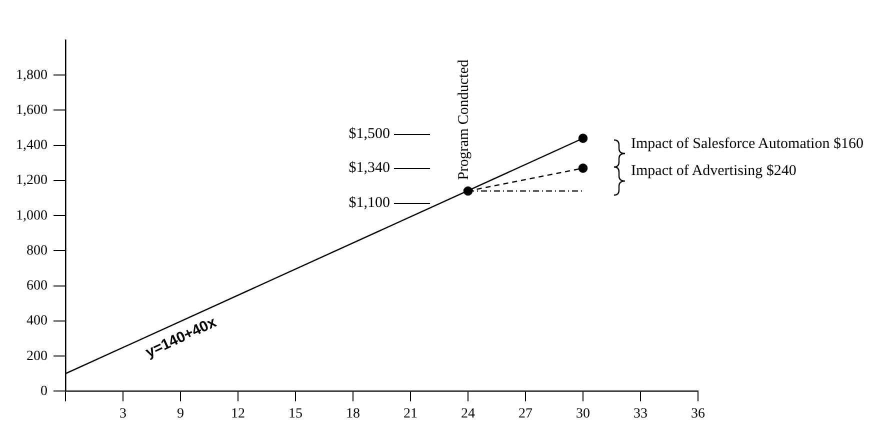 This screenshot has width=873, height=431. I want to click on x-tick-label: 24, so click(468, 414).